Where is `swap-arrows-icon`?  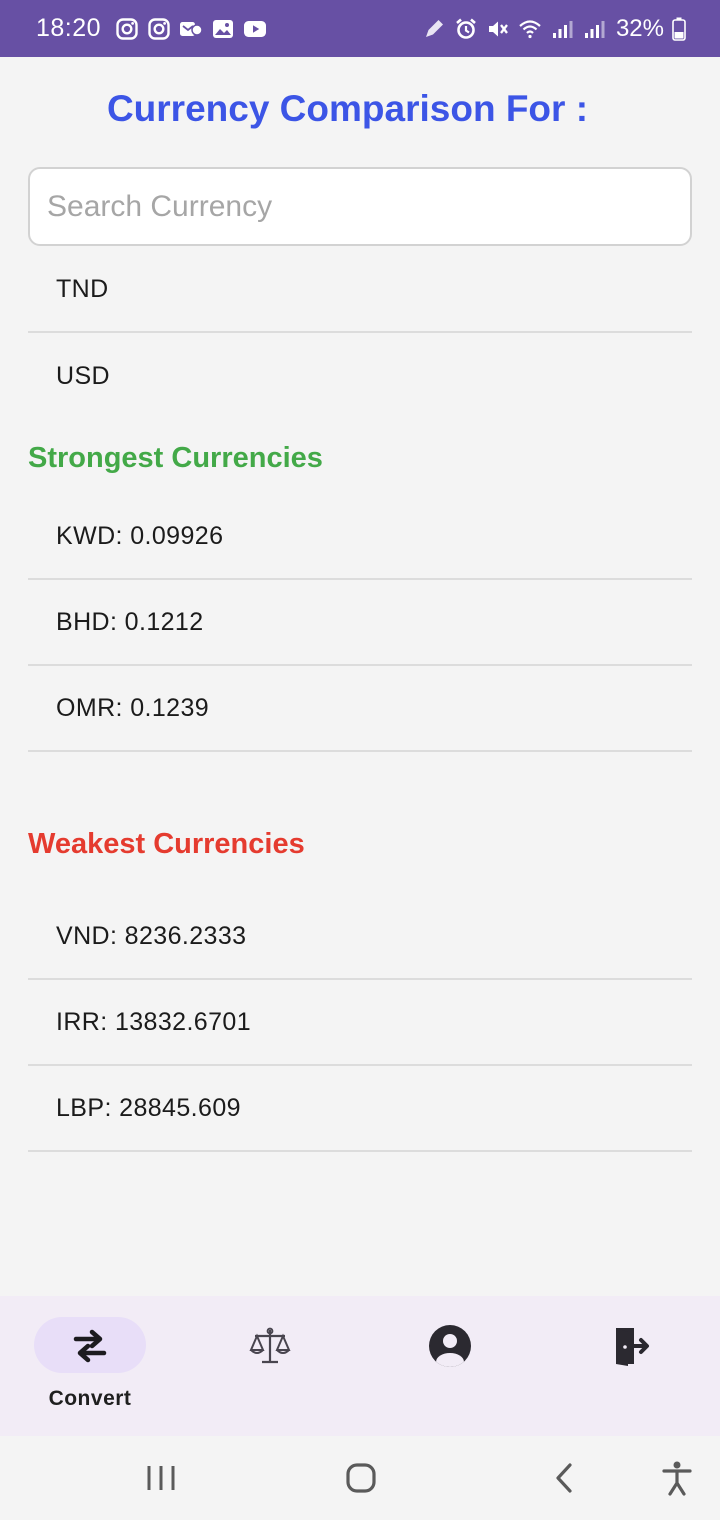 swap-arrows-icon is located at coordinates (90, 1346).